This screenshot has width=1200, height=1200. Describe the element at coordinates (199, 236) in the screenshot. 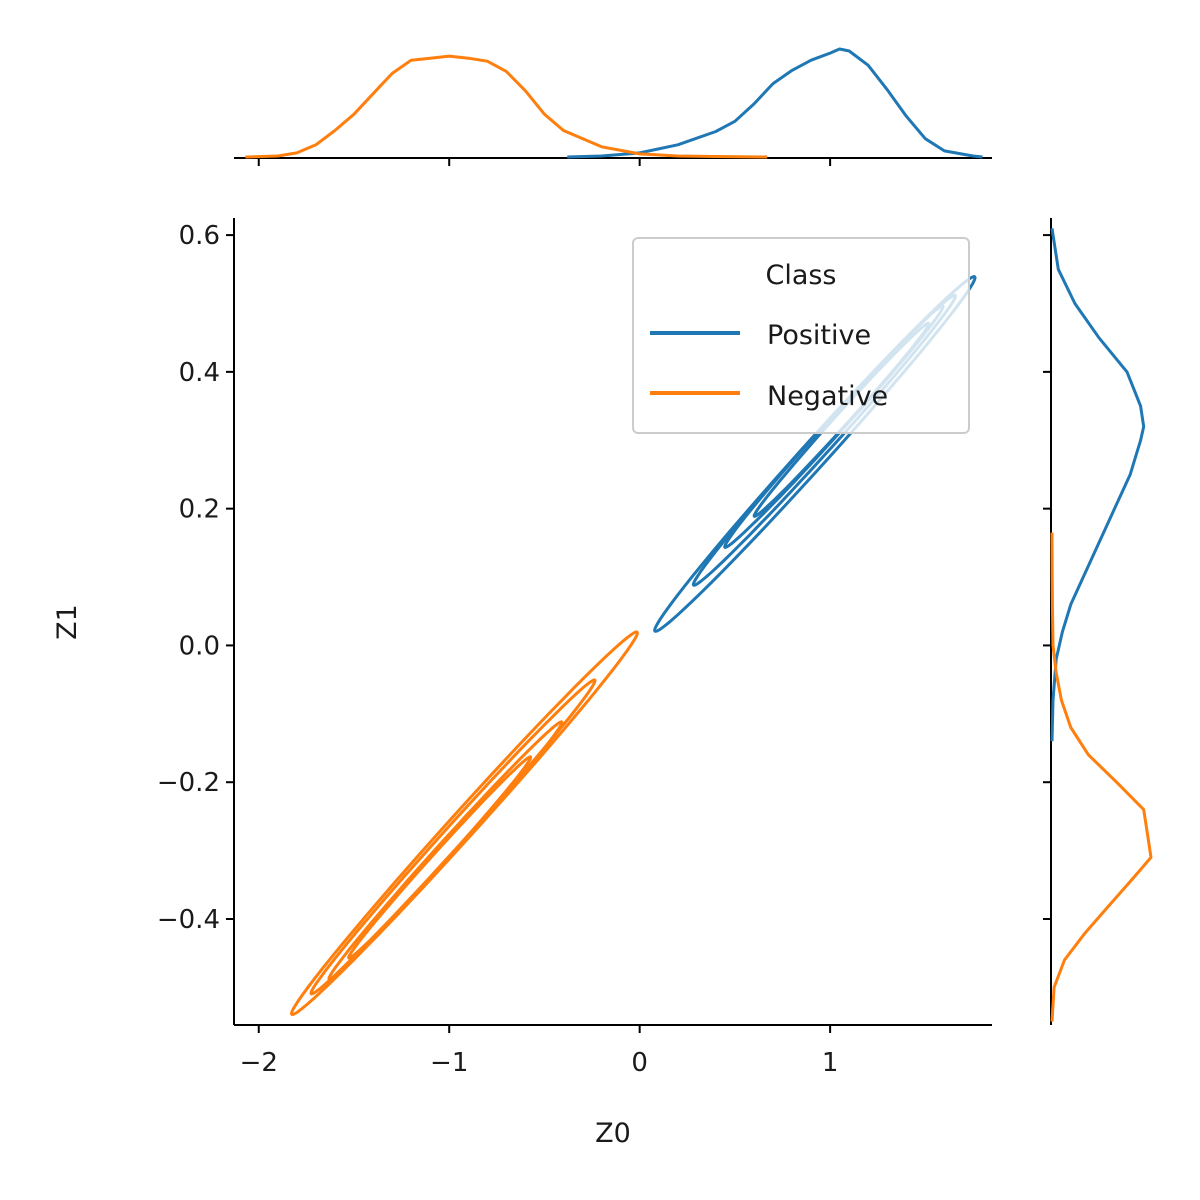

I see `y-tick-label: 0.6` at that location.